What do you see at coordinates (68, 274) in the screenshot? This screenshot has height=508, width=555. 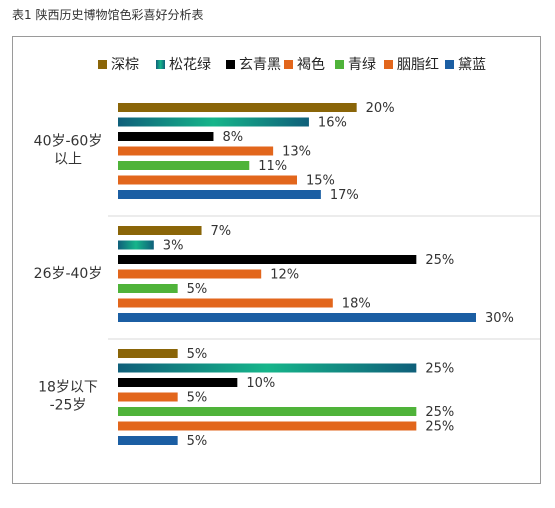 I see `category-label-1-line-0: 26岁-40岁` at bounding box center [68, 274].